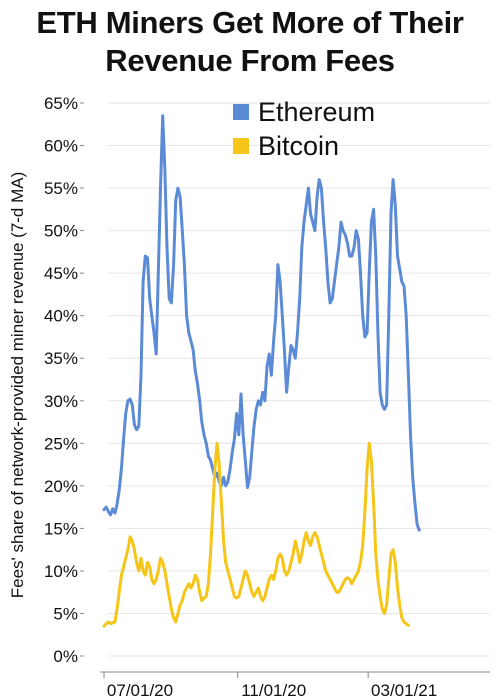 The width and height of the screenshot is (500, 700). I want to click on y-tick-label: 25%, so click(61, 443).